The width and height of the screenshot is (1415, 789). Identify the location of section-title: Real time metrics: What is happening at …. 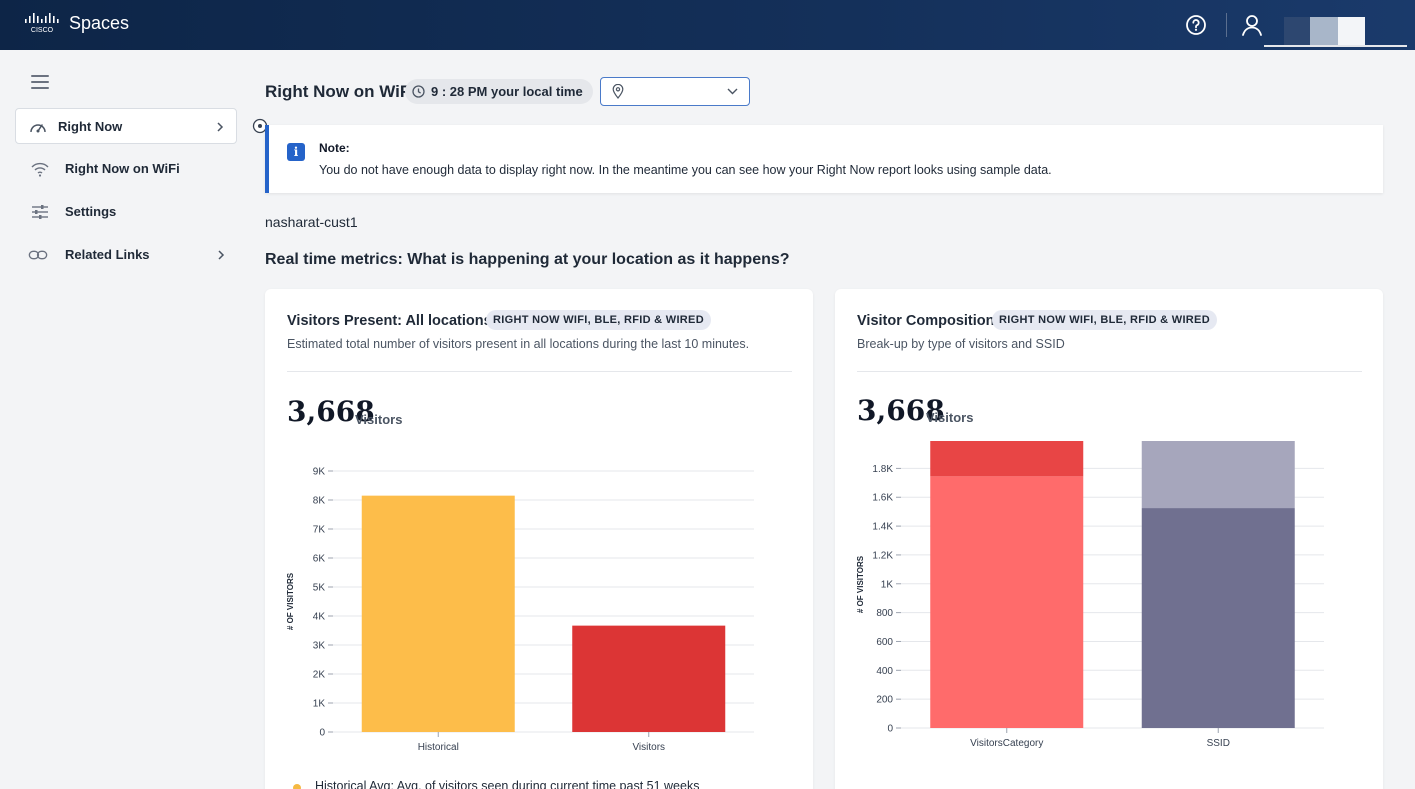
(527, 259).